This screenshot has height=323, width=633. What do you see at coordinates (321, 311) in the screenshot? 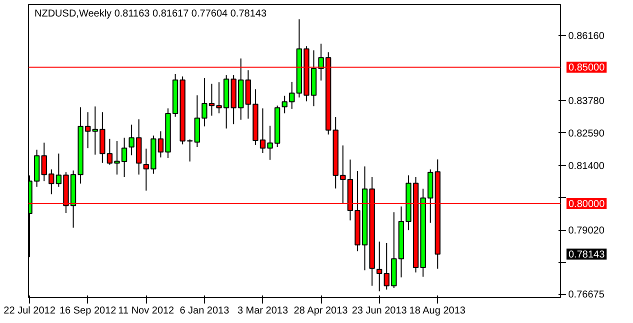
I see `x-tick-label: 28 Apr 2013` at bounding box center [321, 311].